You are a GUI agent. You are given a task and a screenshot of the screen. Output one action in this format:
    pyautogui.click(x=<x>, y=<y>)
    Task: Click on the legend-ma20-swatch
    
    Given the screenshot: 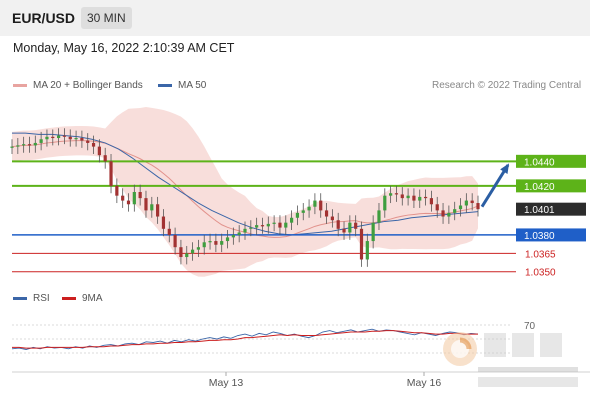 What is the action you would take?
    pyautogui.click(x=20, y=85)
    